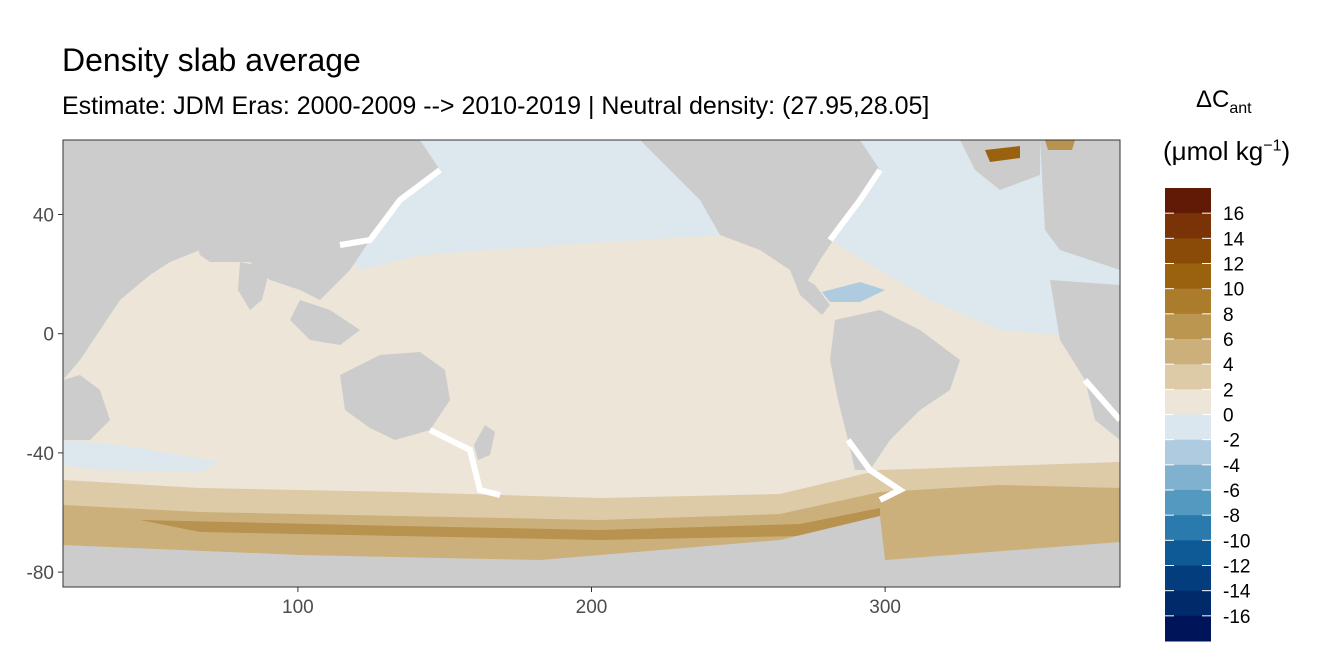  I want to click on chart-title: Density slab average, so click(211, 60).